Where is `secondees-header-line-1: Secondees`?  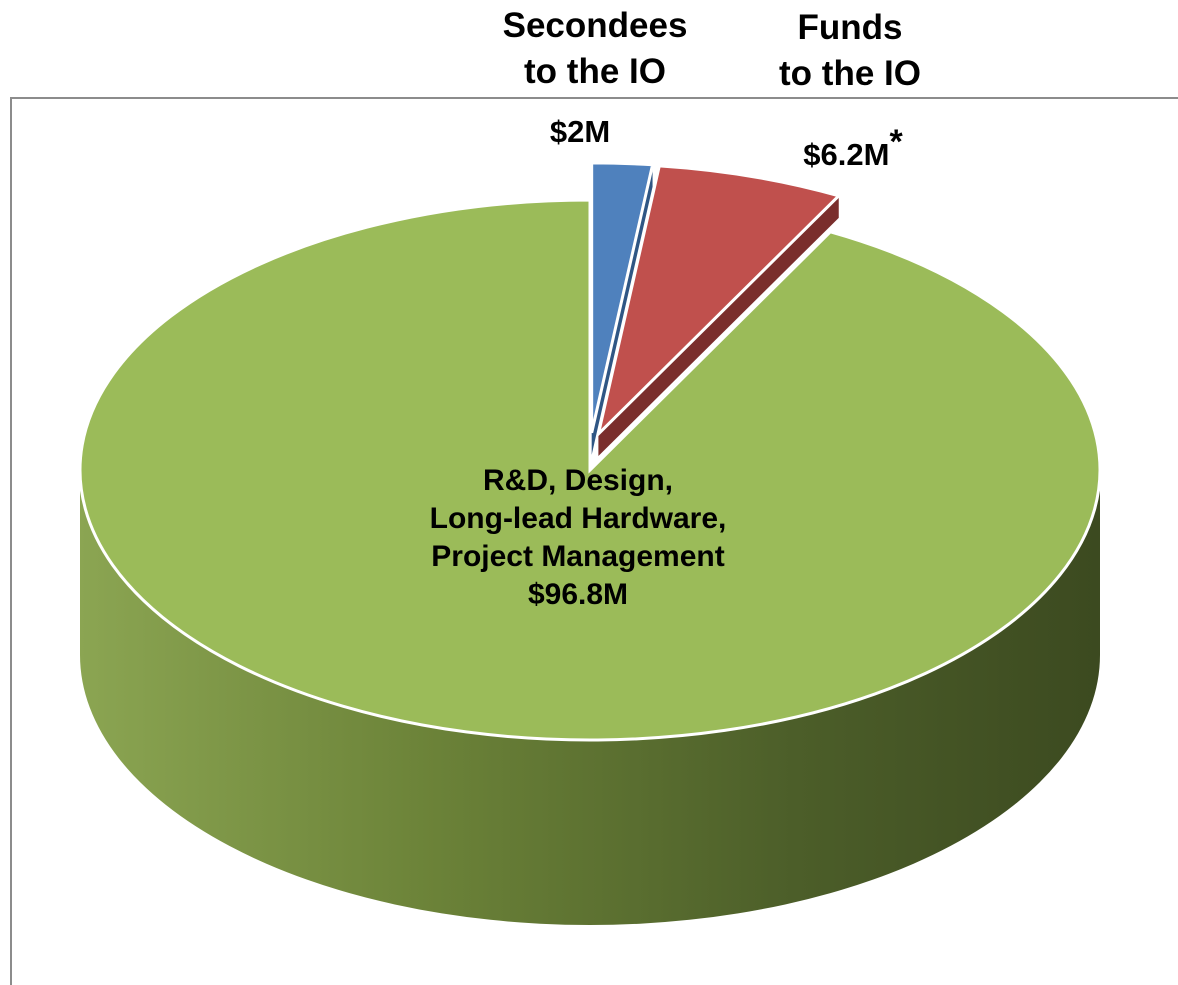
secondees-header-line-1: Secondees is located at coordinates (595, 25).